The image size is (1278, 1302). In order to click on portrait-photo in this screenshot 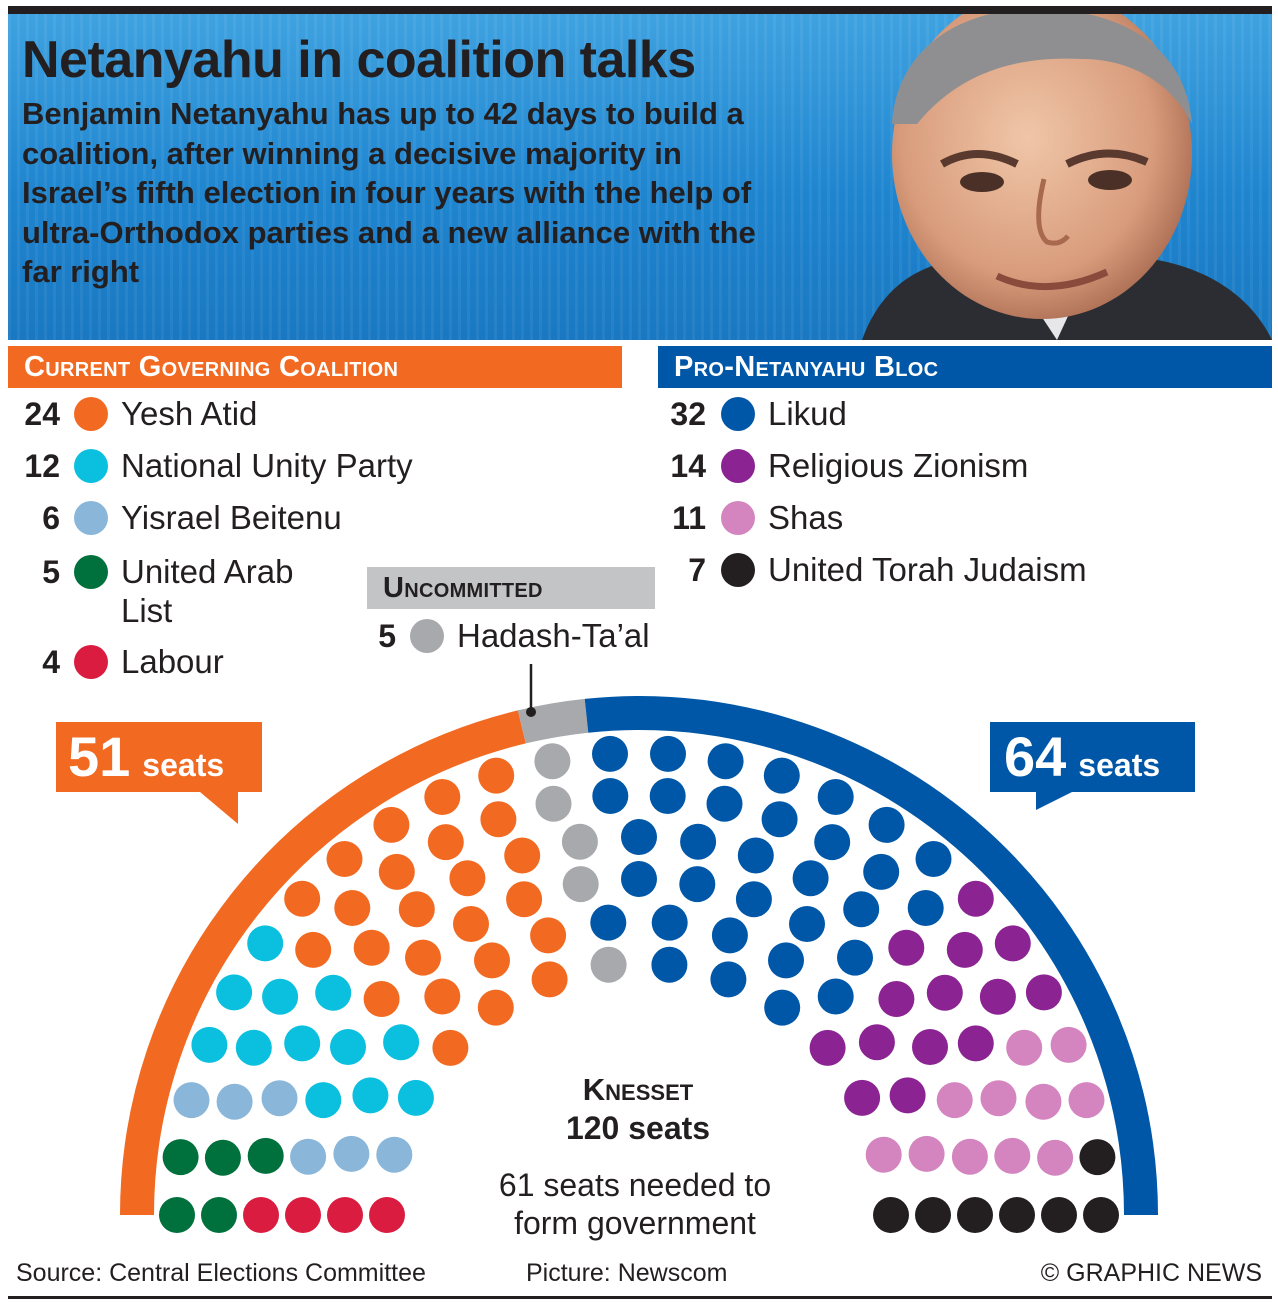, I will do `click(1067, 177)`.